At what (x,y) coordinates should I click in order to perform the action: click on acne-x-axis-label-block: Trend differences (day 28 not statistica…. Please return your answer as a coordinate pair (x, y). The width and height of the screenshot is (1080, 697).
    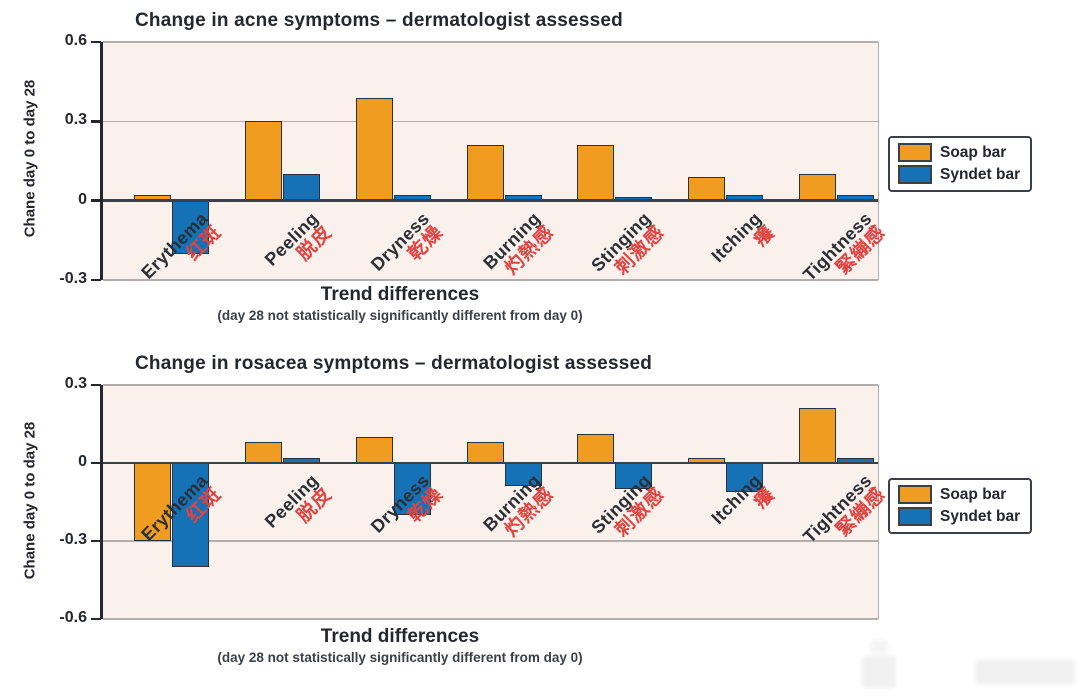
    Looking at the image, I should click on (400, 303).